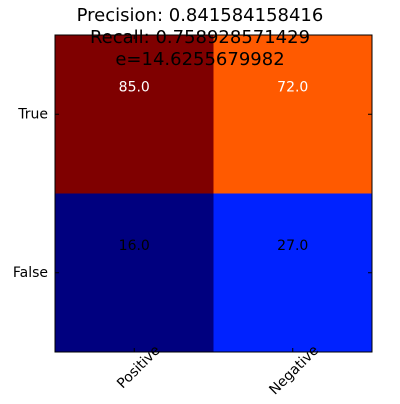 Image resolution: width=400 pixels, height=404 pixels. I want to click on title-line-1: Precision: 0.841584158416, so click(200, 15).